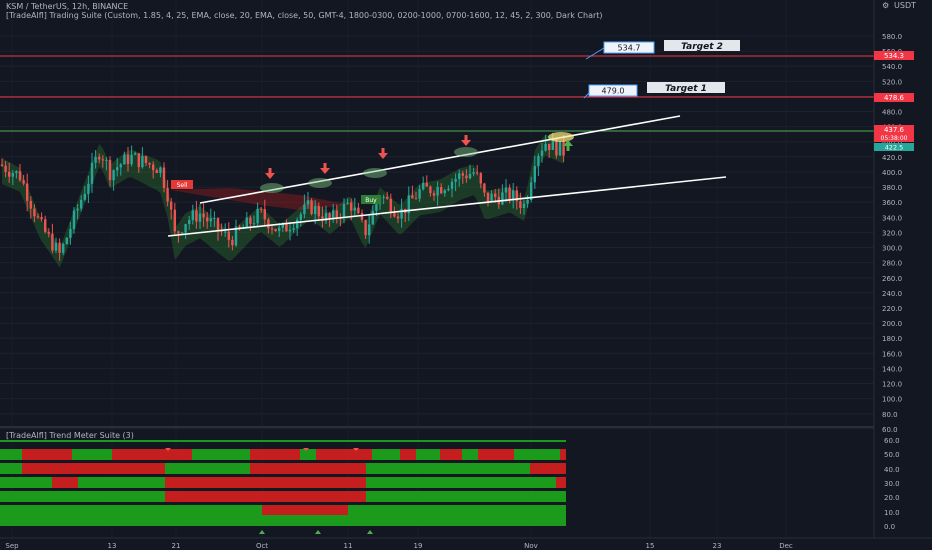 This screenshot has width=932, height=550. What do you see at coordinates (892, 249) in the screenshot?
I see `price-tick-label: 300.0` at bounding box center [892, 249].